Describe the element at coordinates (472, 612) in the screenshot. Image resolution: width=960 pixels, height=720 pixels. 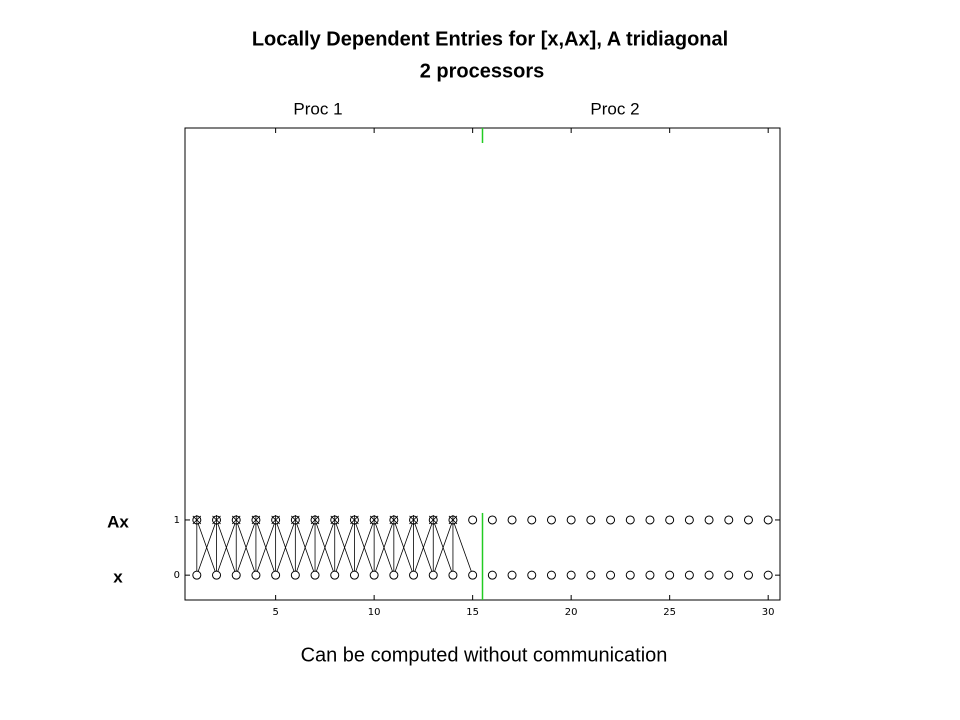
I see `x-tick-label: 15` at that location.